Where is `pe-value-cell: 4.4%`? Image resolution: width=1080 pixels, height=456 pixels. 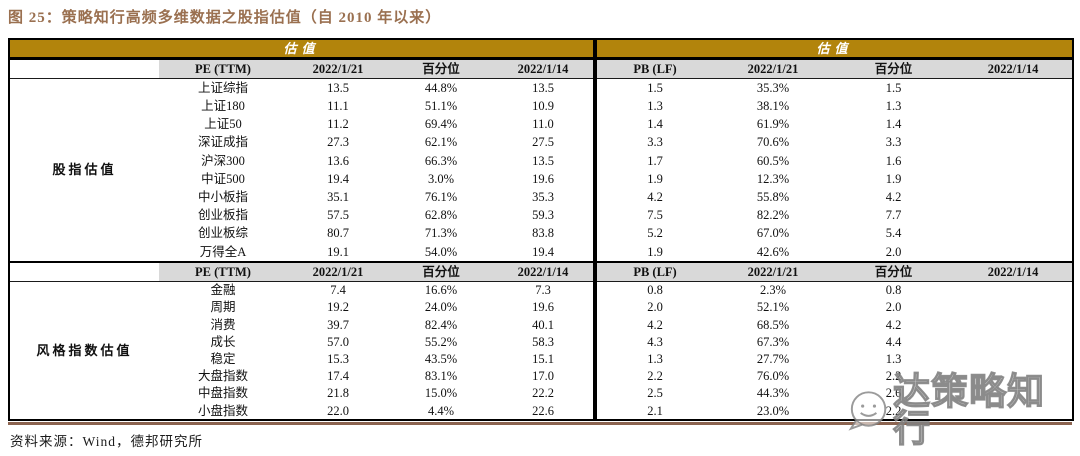 pe-value-cell: 4.4% is located at coordinates (441, 410).